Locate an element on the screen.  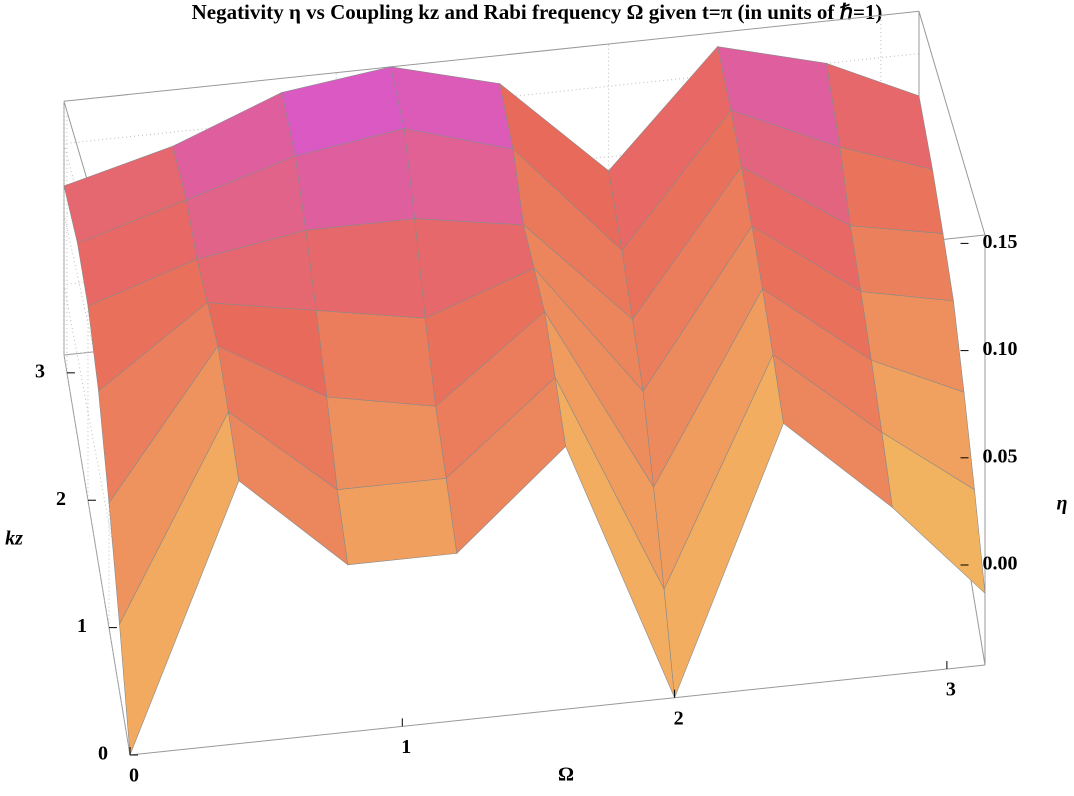
y-tick-label: 1 is located at coordinates (82, 626).